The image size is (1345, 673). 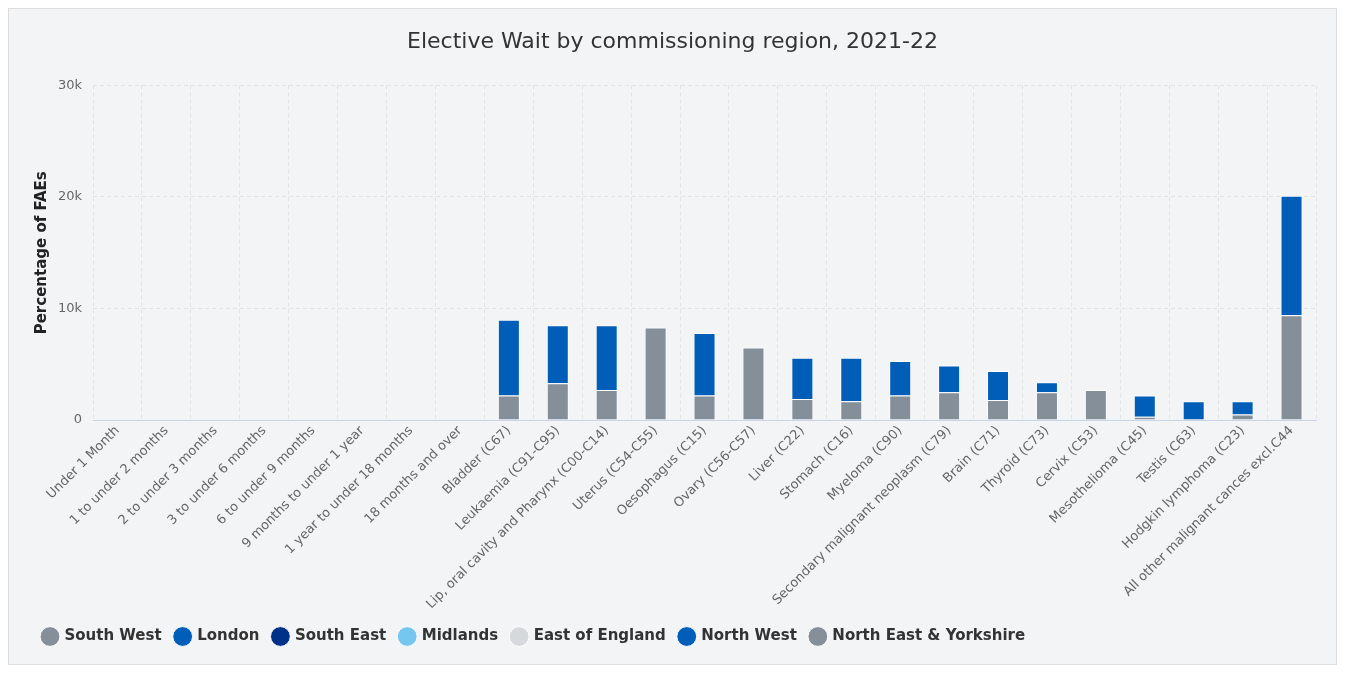 What do you see at coordinates (78, 419) in the screenshot?
I see `y-tick-label: 0` at bounding box center [78, 419].